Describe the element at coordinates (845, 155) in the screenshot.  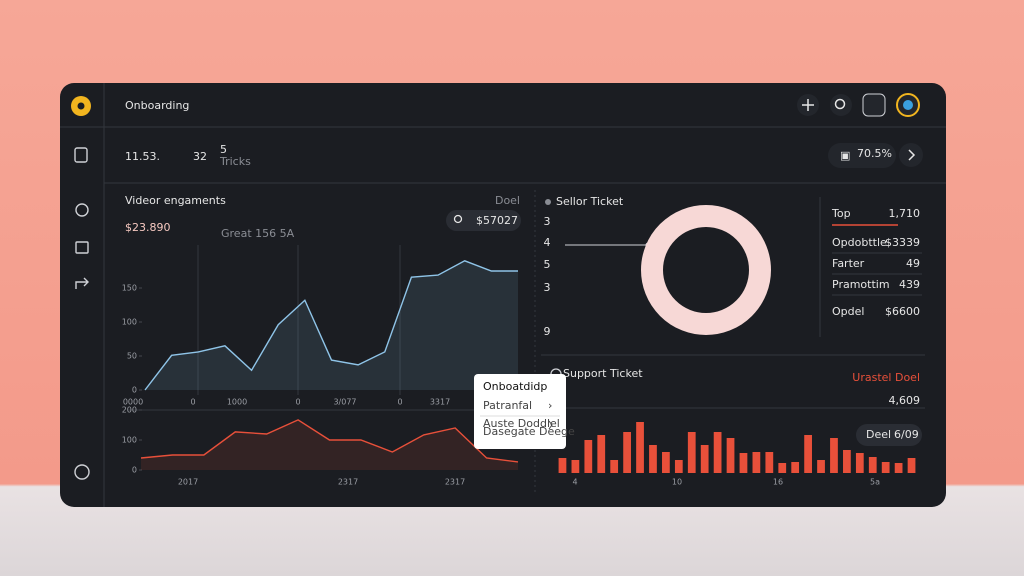
I see `pill-icon: ▣` at that location.